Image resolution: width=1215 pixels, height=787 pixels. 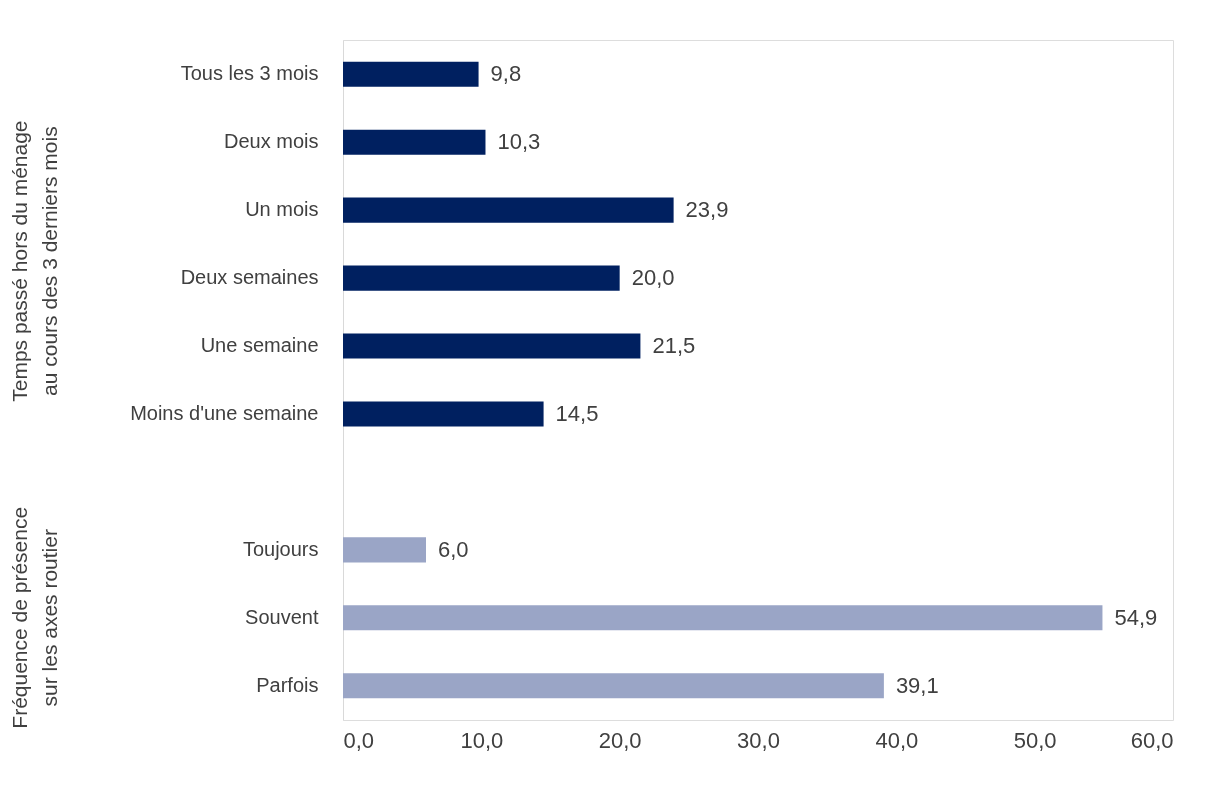 I want to click on y-tick-label: Un mois, so click(x=282, y=209).